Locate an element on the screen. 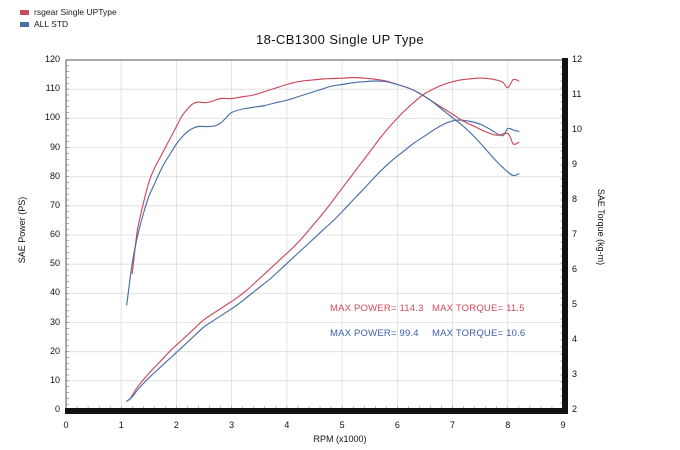 The height and width of the screenshot is (450, 680). annotation-max-torque-blue: MAX TORQUE= 10.6 is located at coordinates (479, 333).